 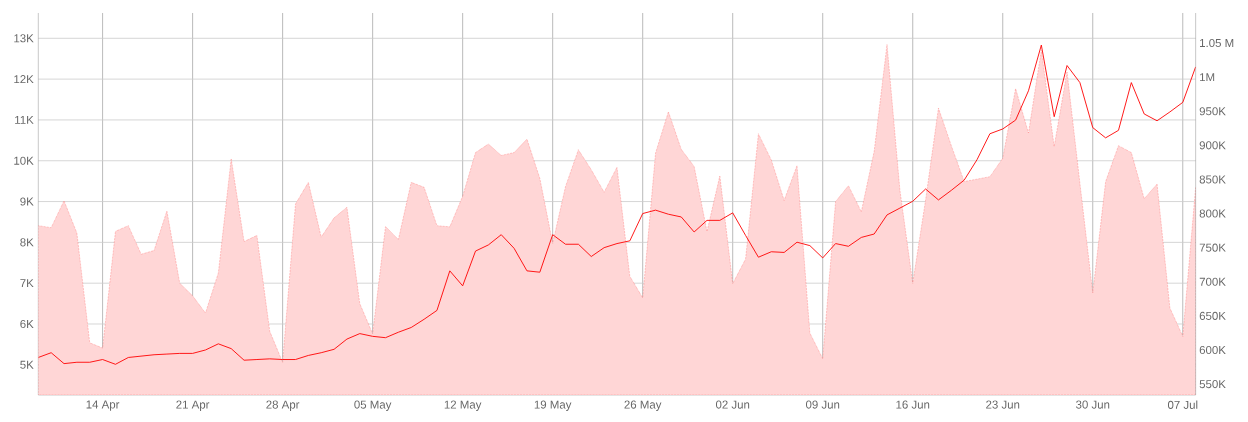 I want to click on x-tick-label: 16 Jun, so click(x=913, y=404).